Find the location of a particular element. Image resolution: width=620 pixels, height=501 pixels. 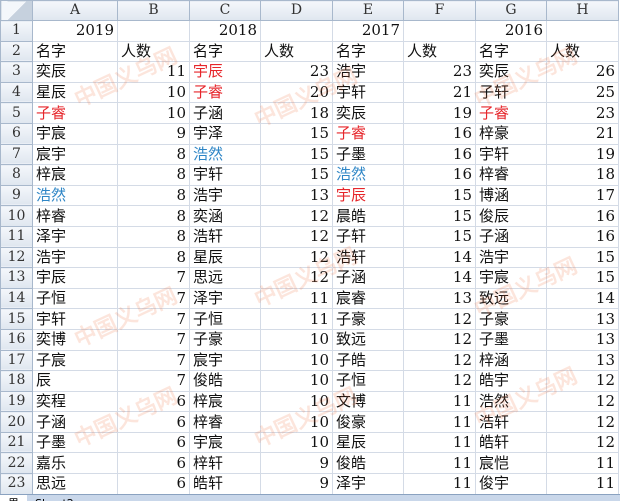

name-cell: 子皓 is located at coordinates (368, 360).